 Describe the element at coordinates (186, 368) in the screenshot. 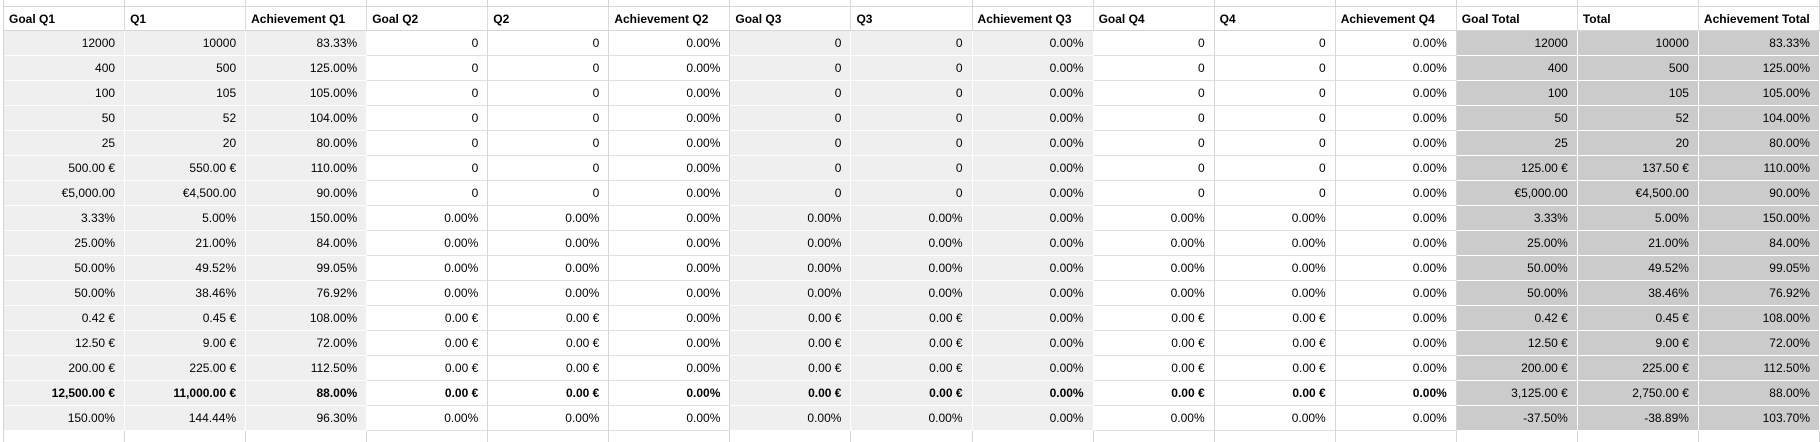

I see `cell: 225.00 €` at that location.